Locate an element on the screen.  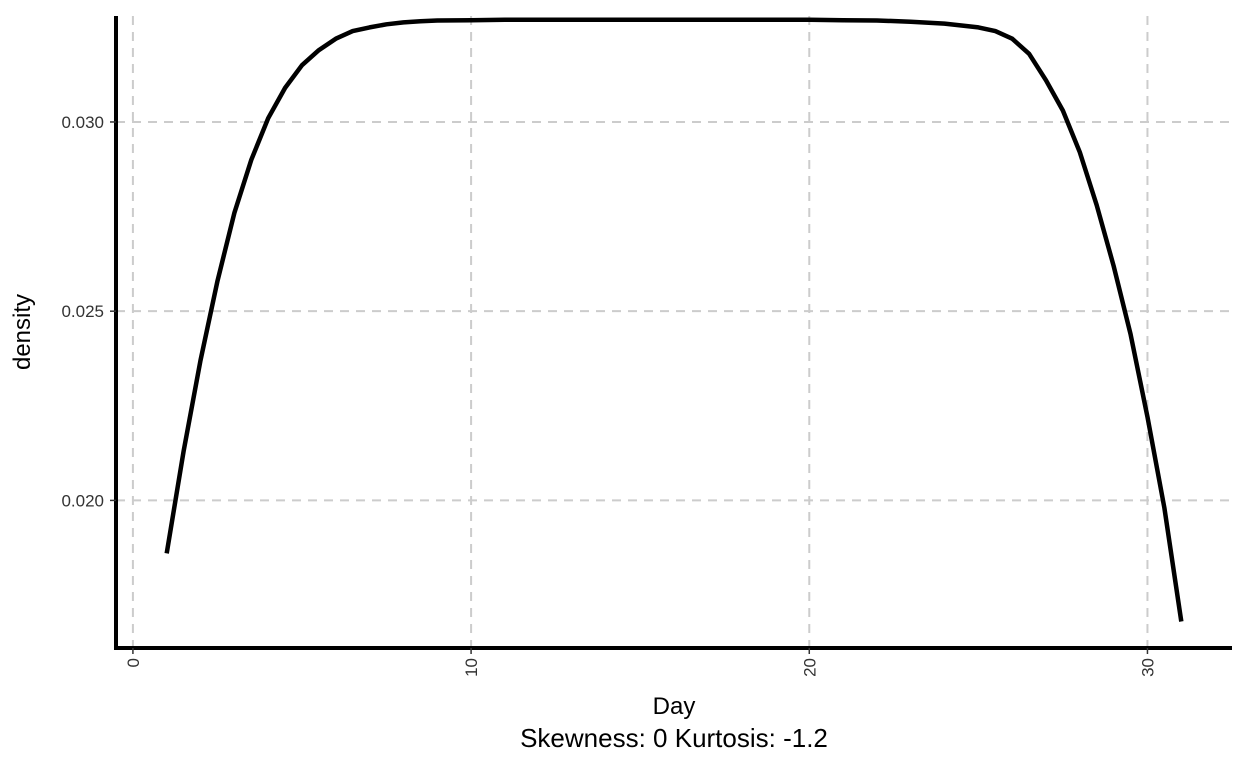
x-tick-label: 30 is located at coordinates (1147, 667).